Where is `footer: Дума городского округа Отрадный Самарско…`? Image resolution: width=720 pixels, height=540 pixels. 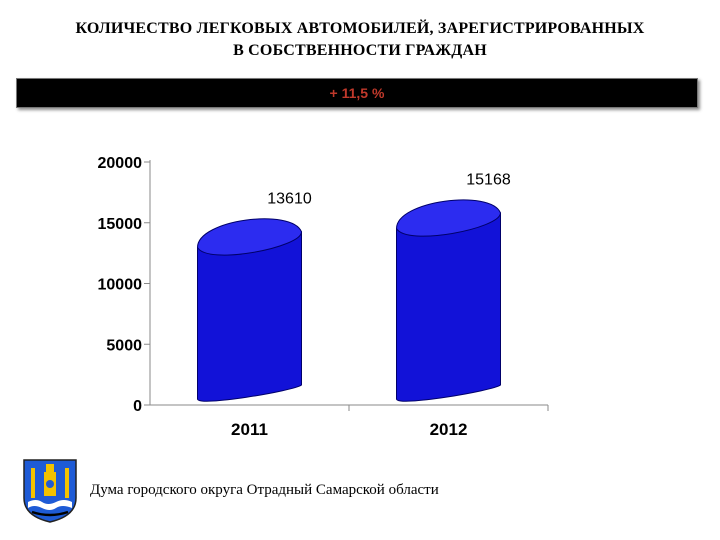
footer: Дума городского округа Отрадный Самарско… is located at coordinates (352, 491).